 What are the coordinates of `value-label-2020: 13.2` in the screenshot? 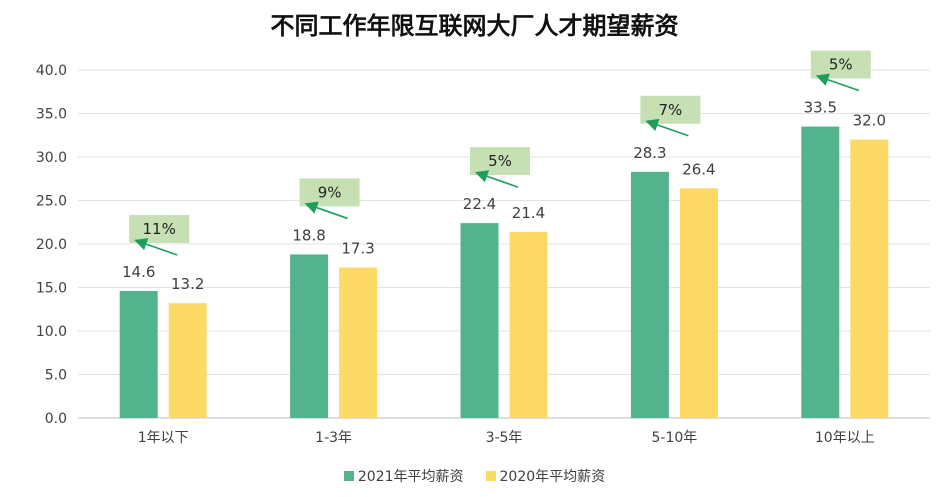 It's located at (187, 284).